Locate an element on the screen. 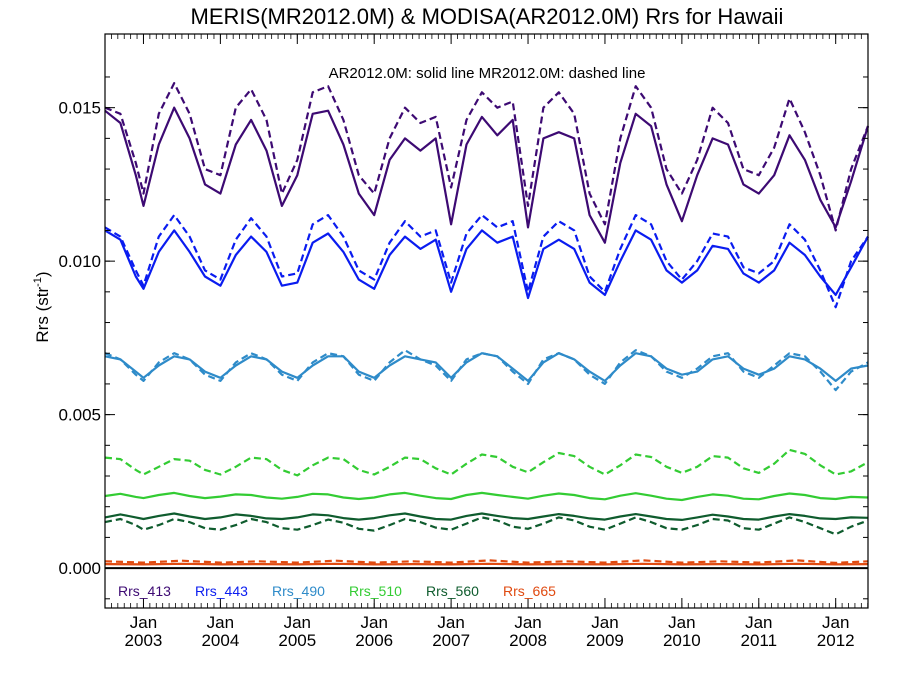  x-tick-label-year: 2008 is located at coordinates (528, 640).